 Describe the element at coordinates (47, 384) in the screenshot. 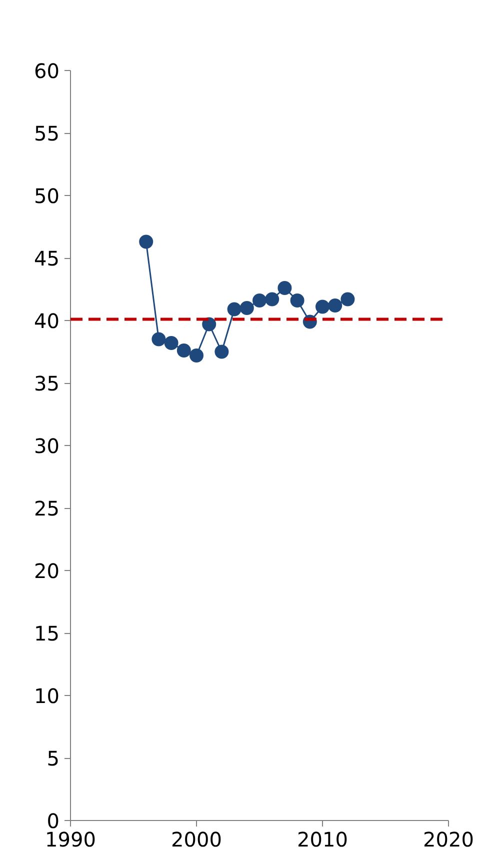

I see `y-tick-label: 35` at that location.